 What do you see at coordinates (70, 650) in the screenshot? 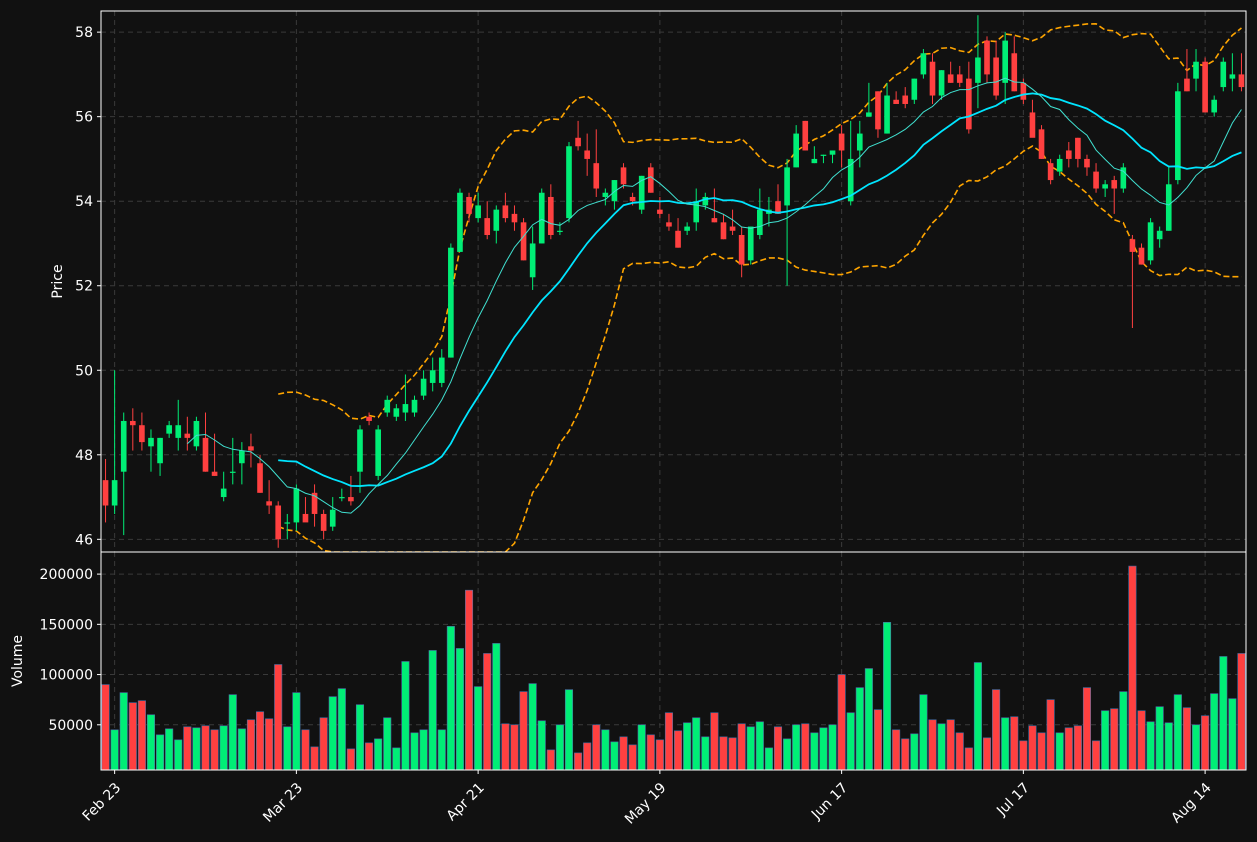
I see `volume-y-ticks: 50000 100000 150000 200000` at bounding box center [70, 650].